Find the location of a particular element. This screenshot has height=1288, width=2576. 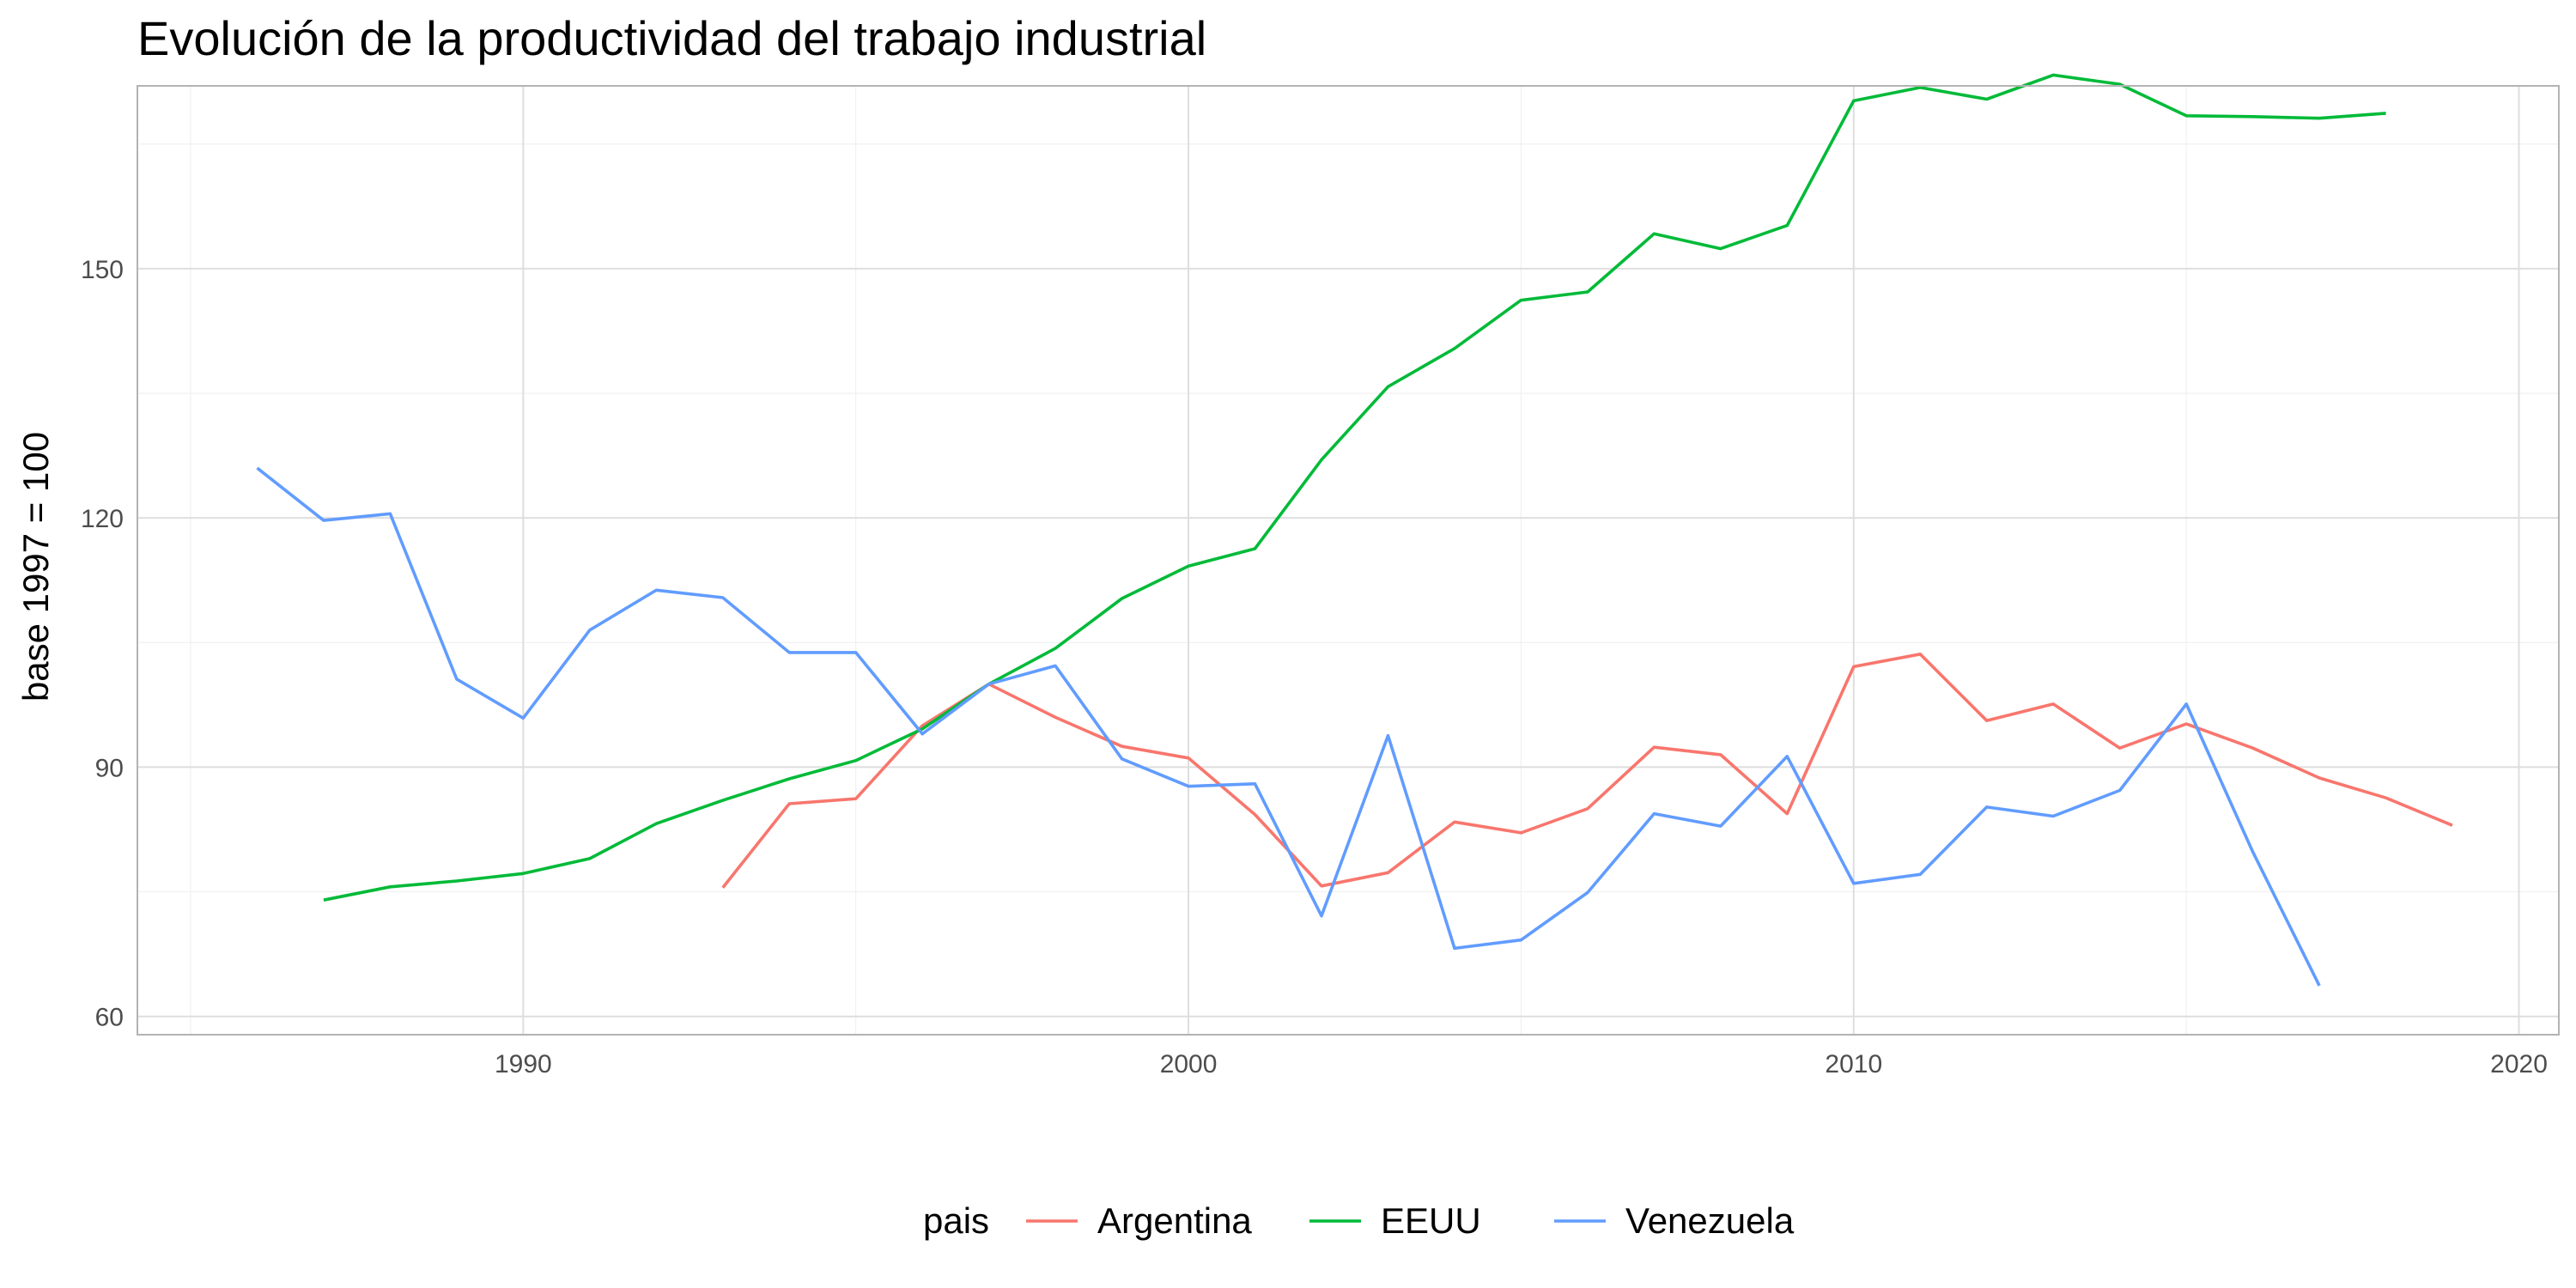

legend-item-argentina: Argentina is located at coordinates (1139, 1221).